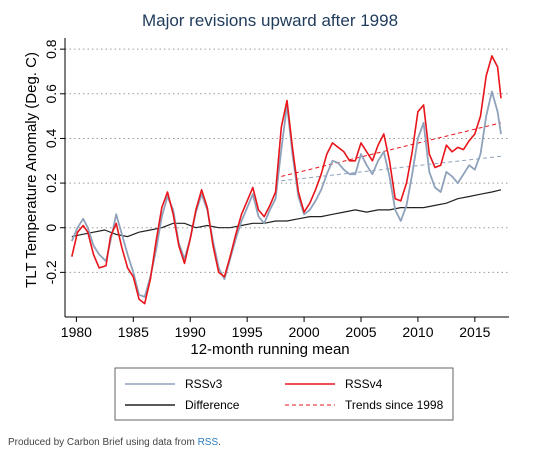 The height and width of the screenshot is (457, 542). What do you see at coordinates (269, 349) in the screenshot?
I see `x-axis-label: 12-month running mean` at bounding box center [269, 349].